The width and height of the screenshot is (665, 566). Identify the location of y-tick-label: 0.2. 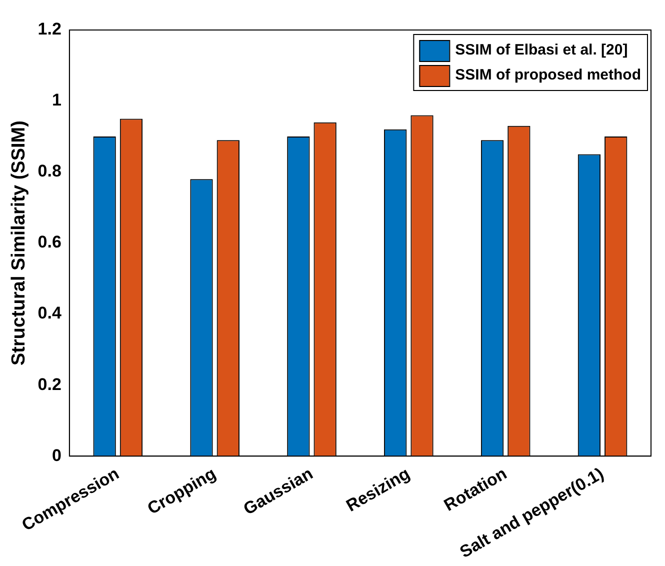
(50, 384).